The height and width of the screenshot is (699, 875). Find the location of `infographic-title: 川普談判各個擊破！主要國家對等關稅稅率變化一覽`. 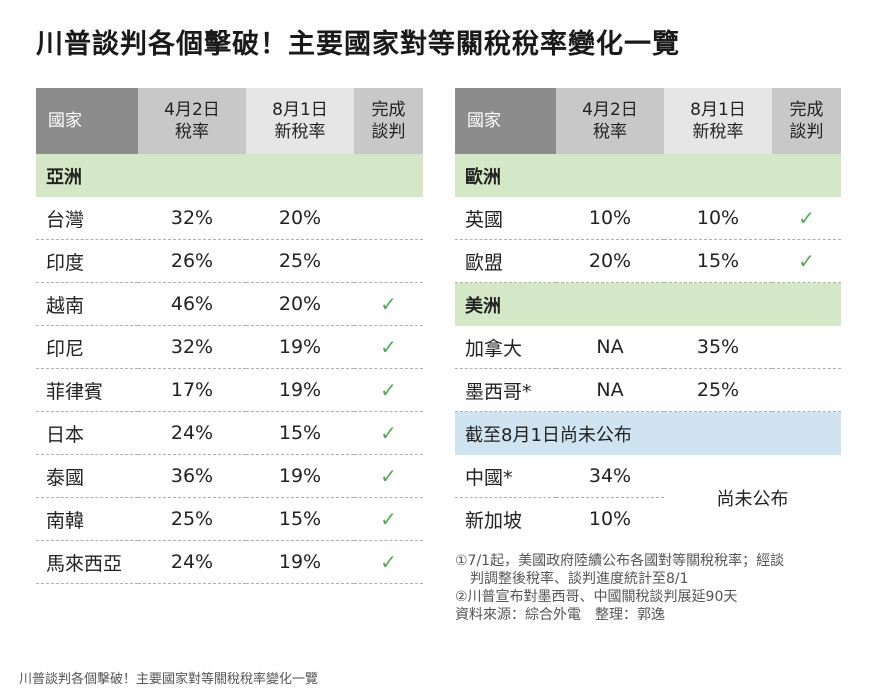

infographic-title: 川普談判各個擊破！主要國家對等關稅稅率變化一覽 is located at coordinates (358, 44).